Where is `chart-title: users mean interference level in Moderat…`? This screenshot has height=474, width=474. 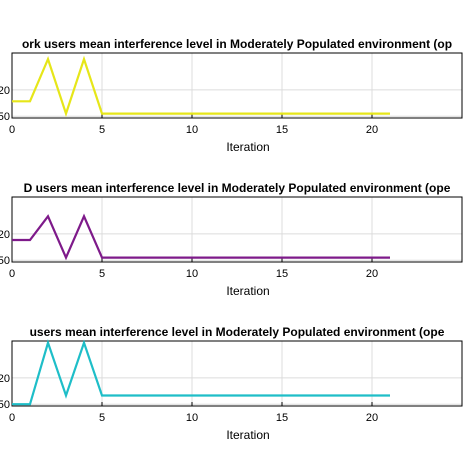
chart-title: users mean interference level in Moderat… is located at coordinates (237, 332).